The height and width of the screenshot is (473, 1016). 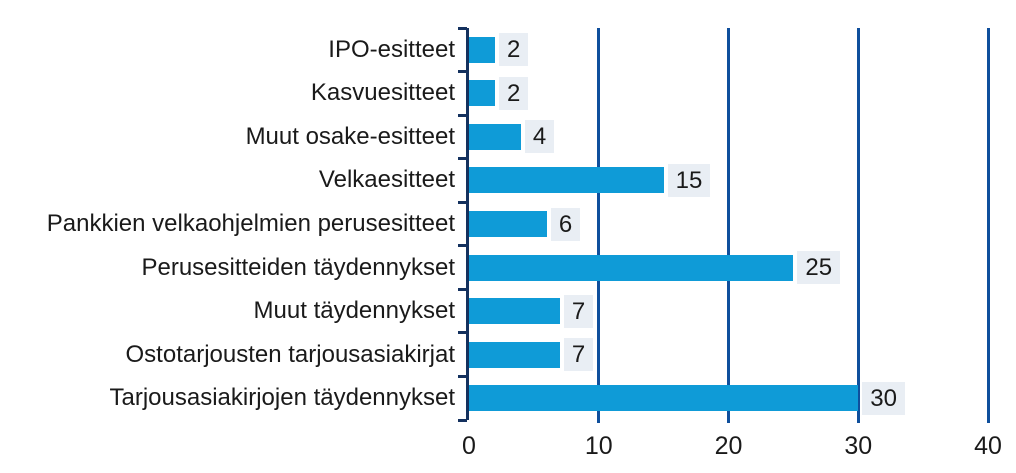 What do you see at coordinates (988, 446) in the screenshot?
I see `x-tick-label: 40` at bounding box center [988, 446].